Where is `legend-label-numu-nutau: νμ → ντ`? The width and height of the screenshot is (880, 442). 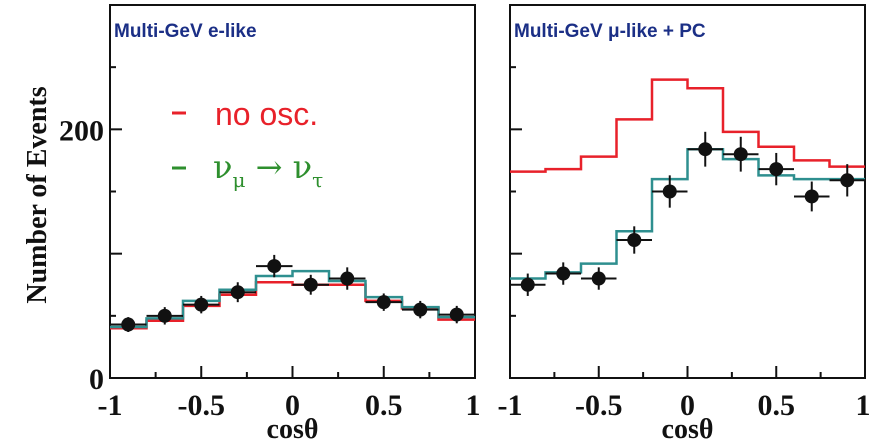
legend-label-numu-nutau: νμ → ντ is located at coordinates (268, 170).